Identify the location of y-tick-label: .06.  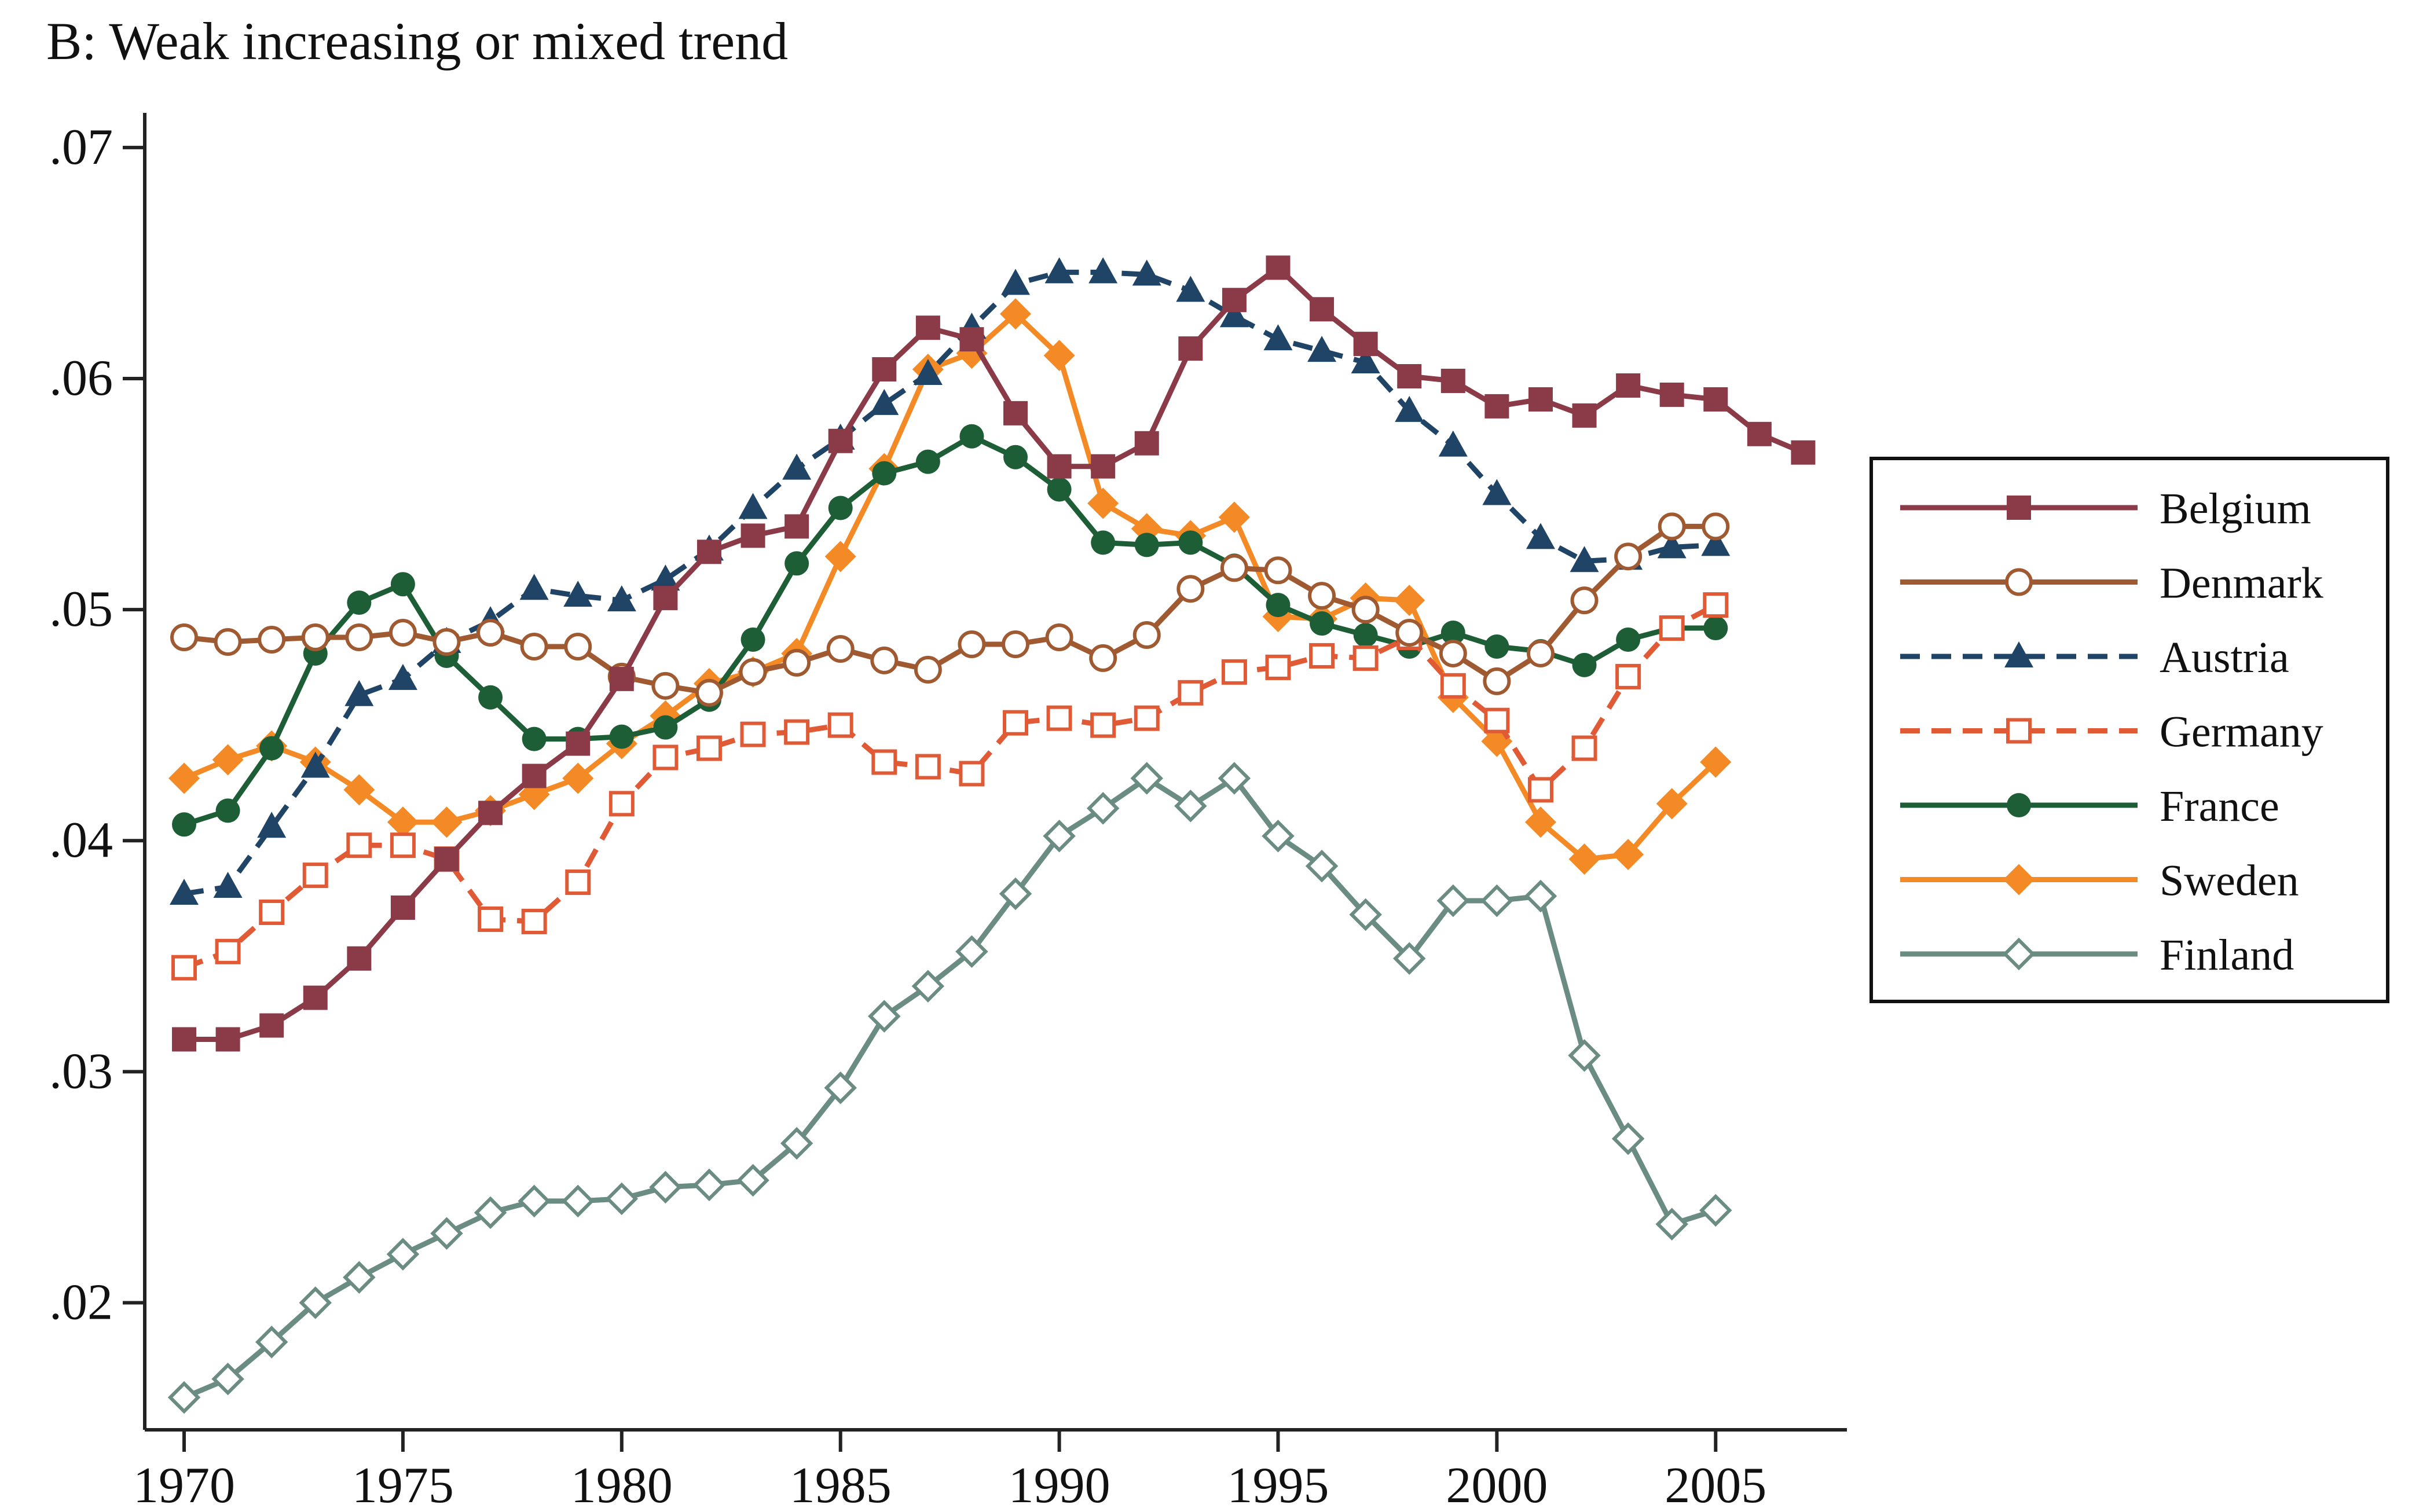
(81, 378).